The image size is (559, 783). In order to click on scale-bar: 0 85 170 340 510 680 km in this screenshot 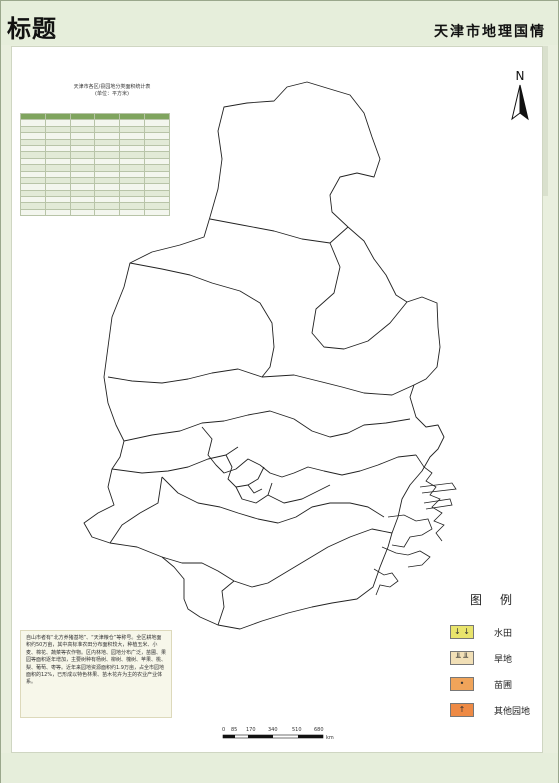, I will do `click(278, 738)`.